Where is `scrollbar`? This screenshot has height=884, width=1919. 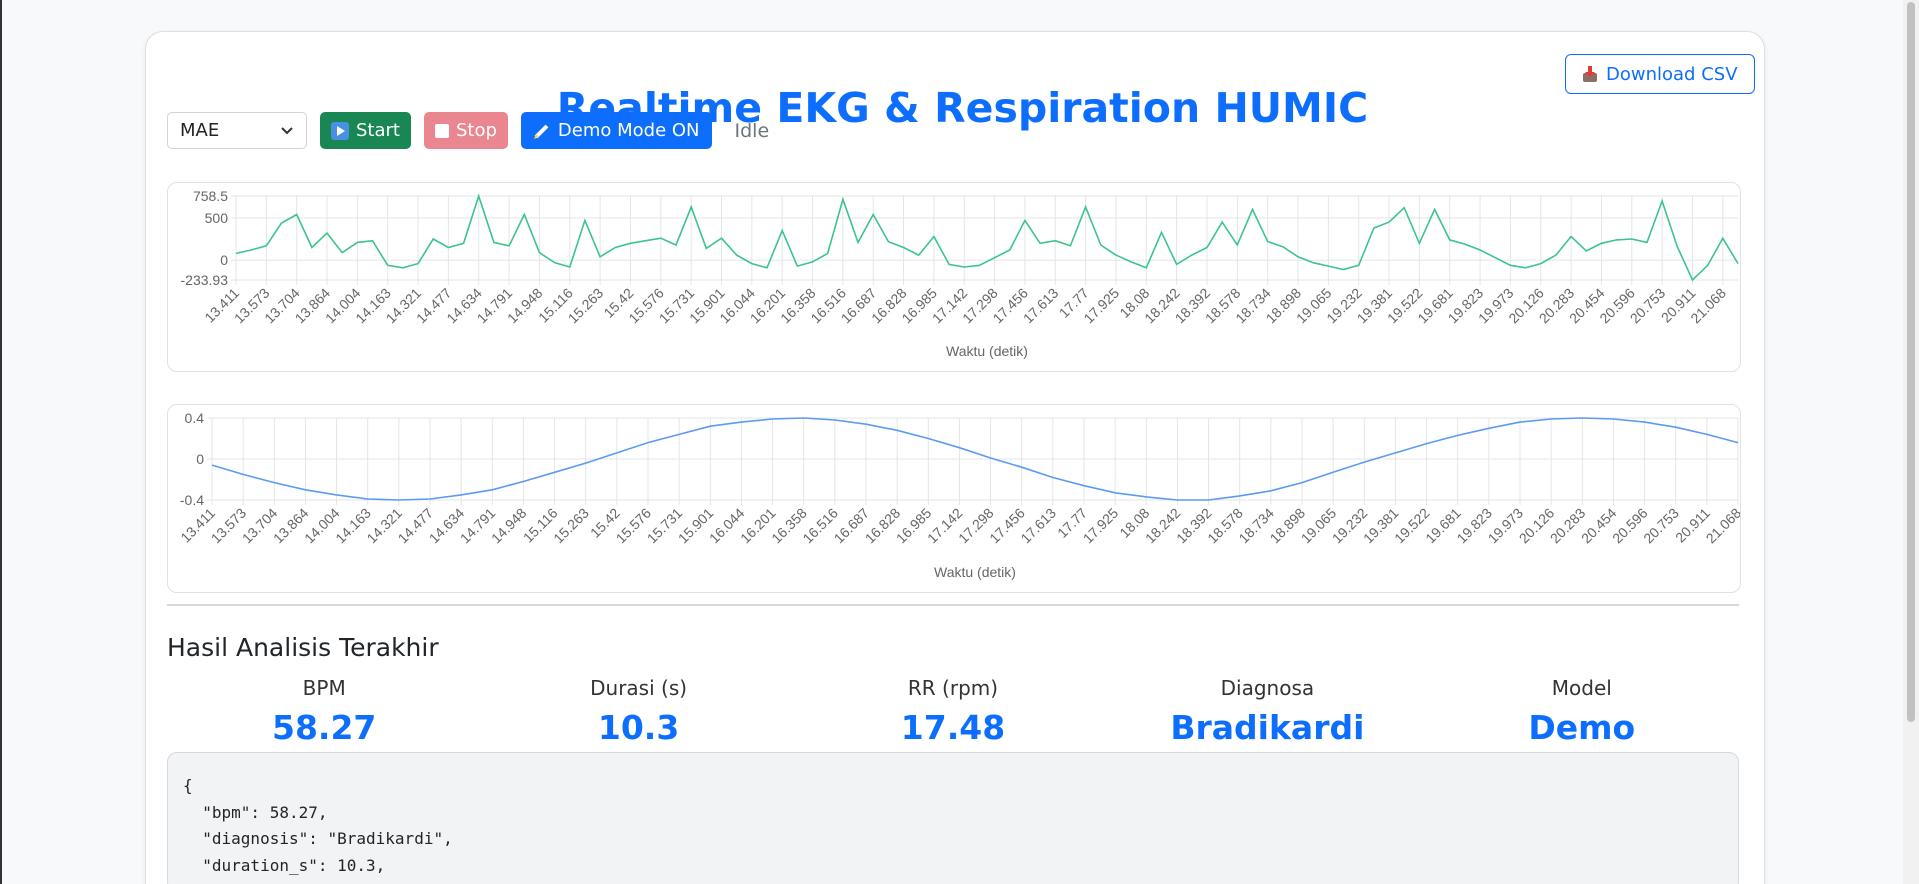
scrollbar is located at coordinates (1911, 442).